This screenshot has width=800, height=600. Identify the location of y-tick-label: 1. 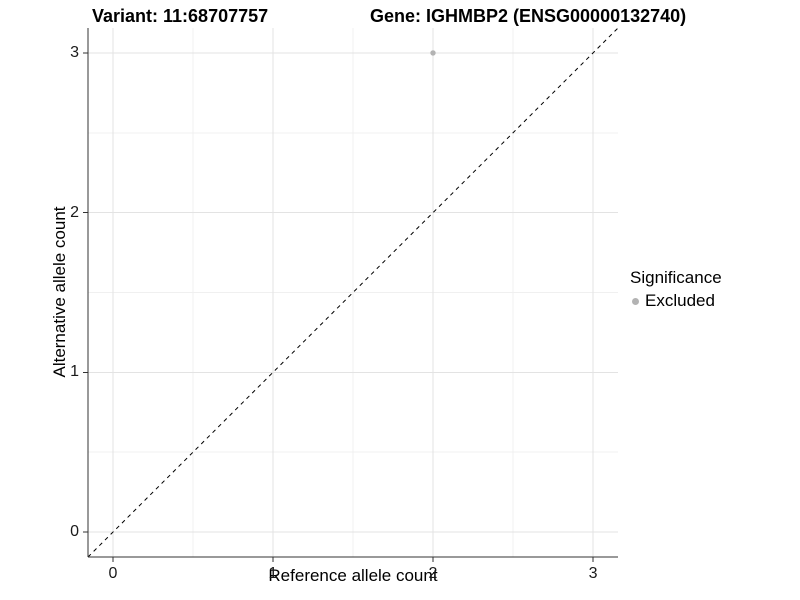
(74, 372).